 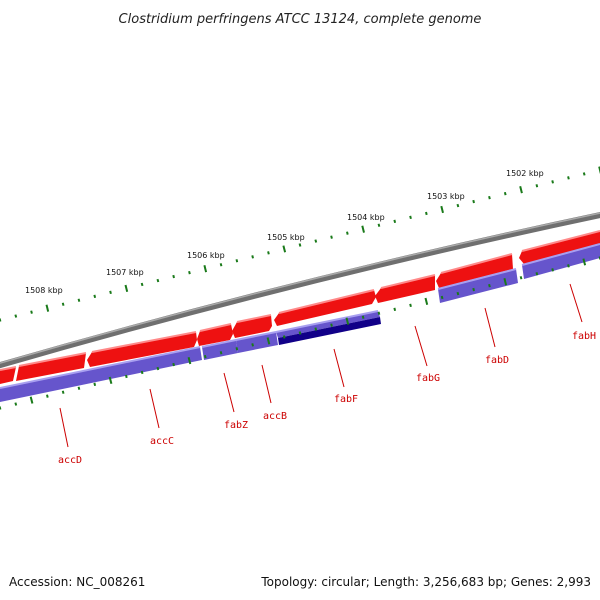 What do you see at coordinates (162, 441) in the screenshot?
I see `gene-label-accc: accC` at bounding box center [162, 441].